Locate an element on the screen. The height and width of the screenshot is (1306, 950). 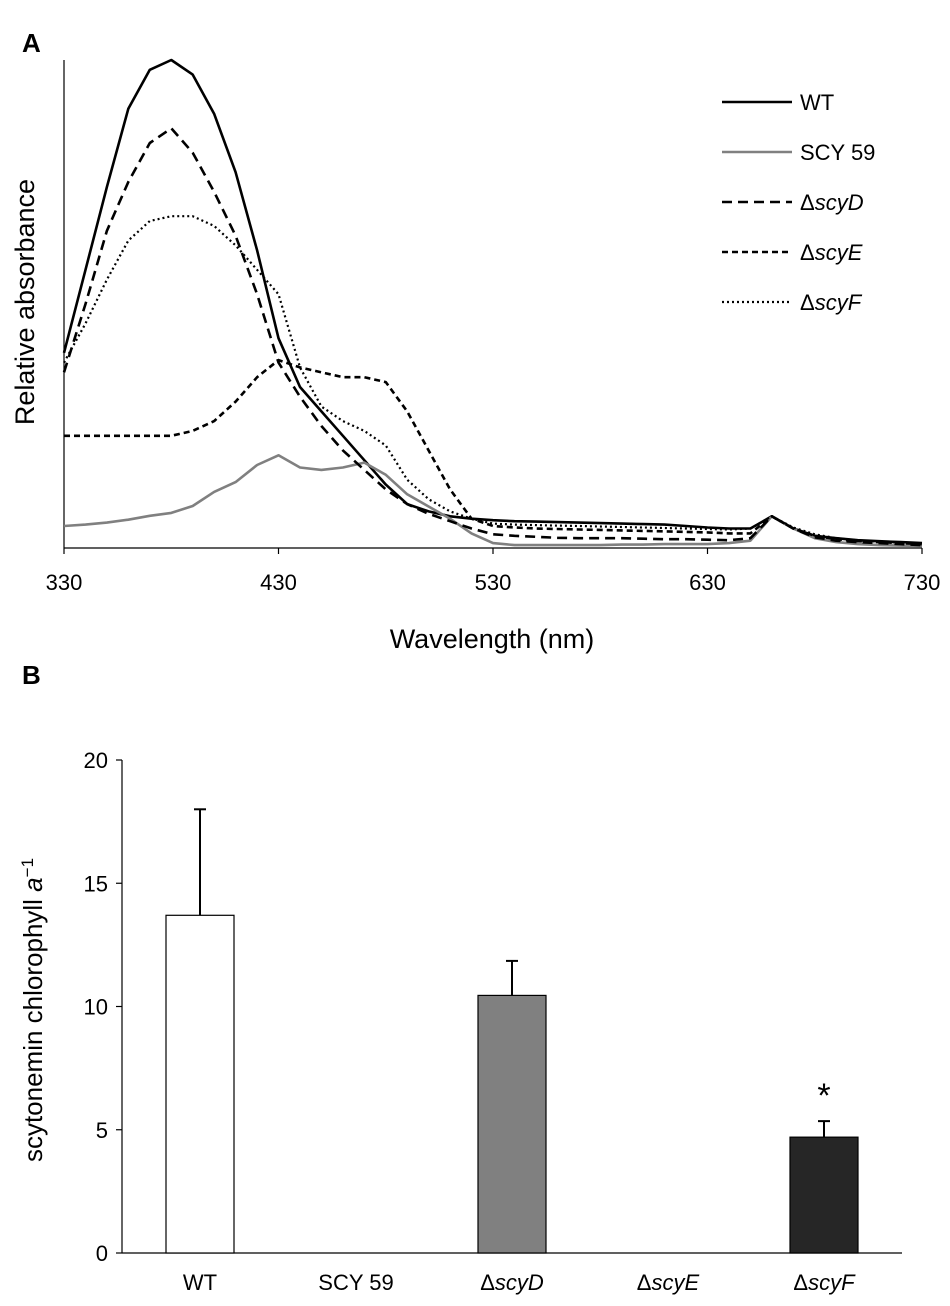
category-label-scyd: ΔscyD is located at coordinates (512, 1282).